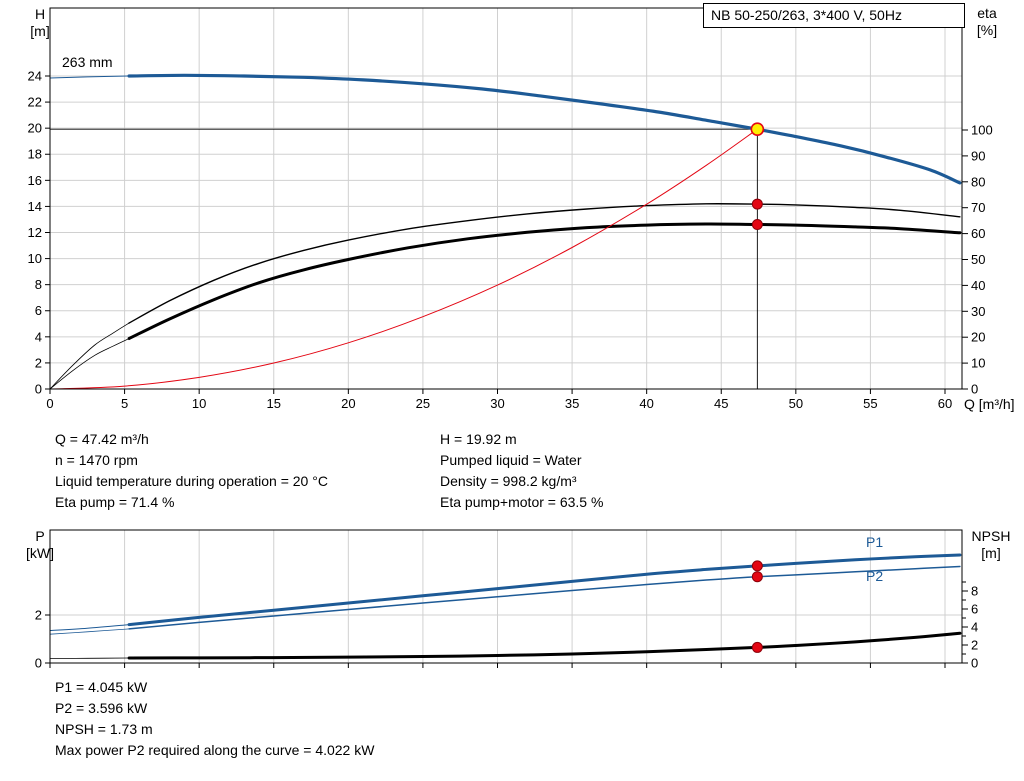 The image size is (1024, 781). I want to click on x-tick-label: 35, so click(572, 403).